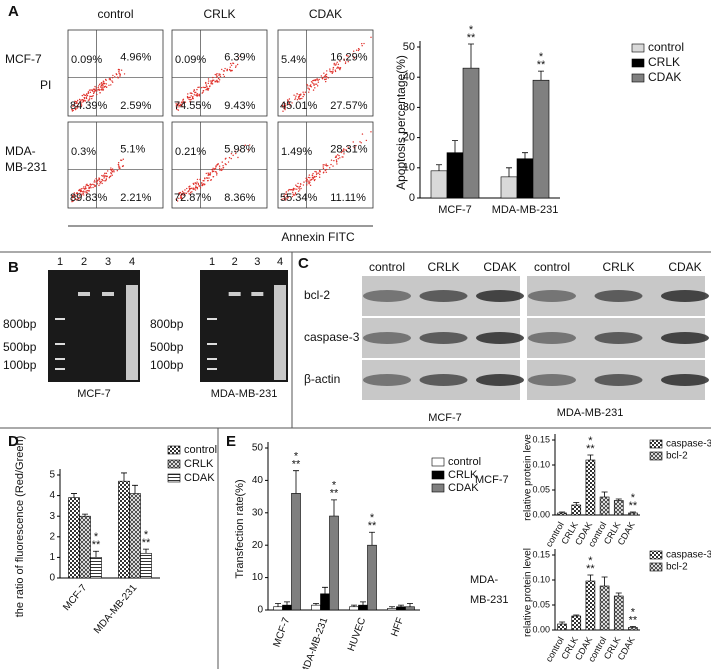 This screenshot has width=711, height=669. I want to click on flow-plot, so click(219, 73).